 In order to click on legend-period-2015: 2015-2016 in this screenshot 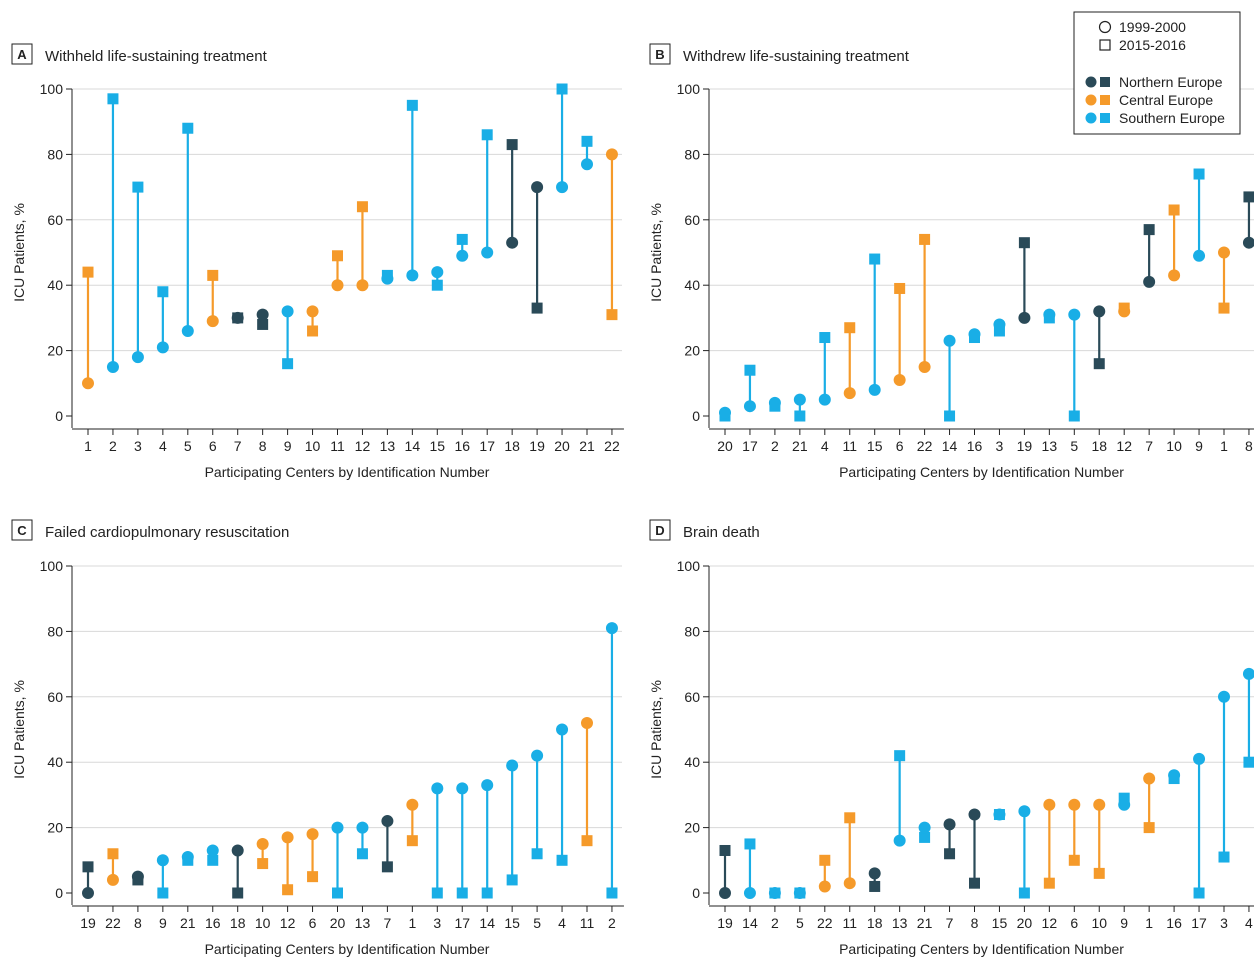, I will do `click(1152, 45)`.